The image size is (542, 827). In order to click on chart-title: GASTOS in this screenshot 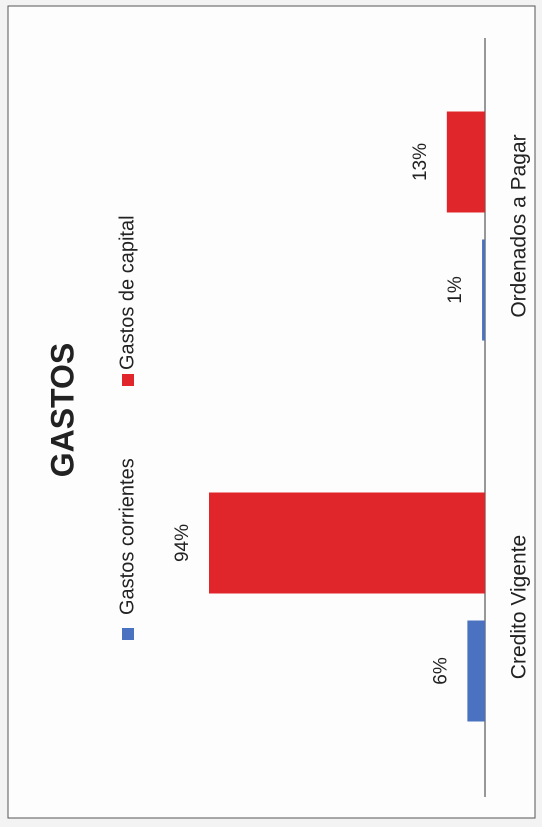, I will do `click(62, 410)`.